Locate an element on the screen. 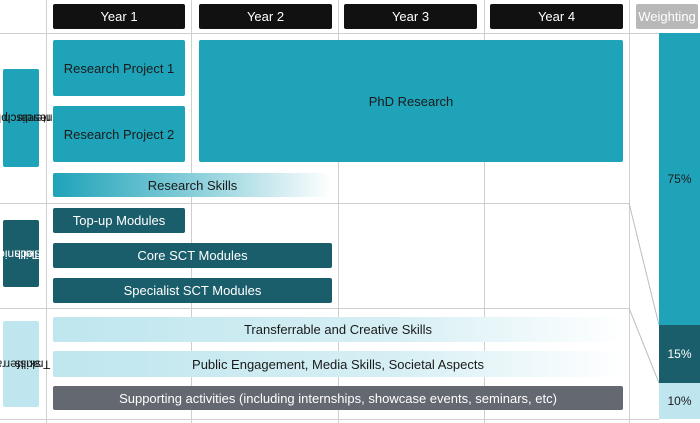  research-project-1-box: Research Project 1 is located at coordinates (119, 68).